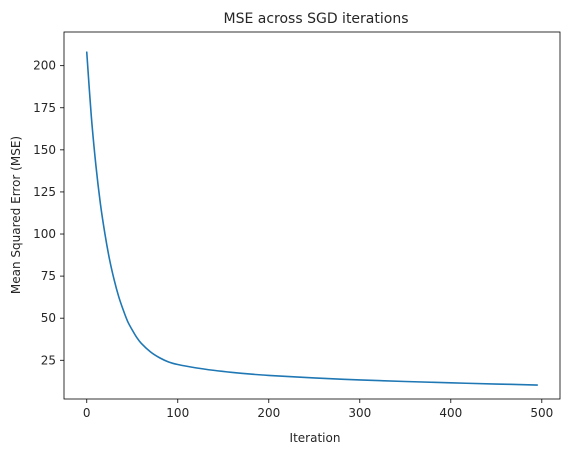  What do you see at coordinates (48, 360) in the screenshot?
I see `y-tick-label: 25` at bounding box center [48, 360].